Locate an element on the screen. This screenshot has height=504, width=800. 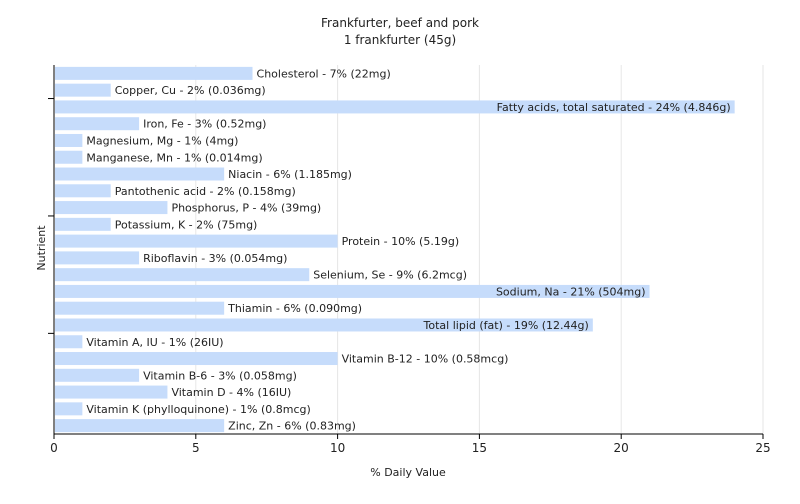
x-tick-label: 10 is located at coordinates (337, 448).